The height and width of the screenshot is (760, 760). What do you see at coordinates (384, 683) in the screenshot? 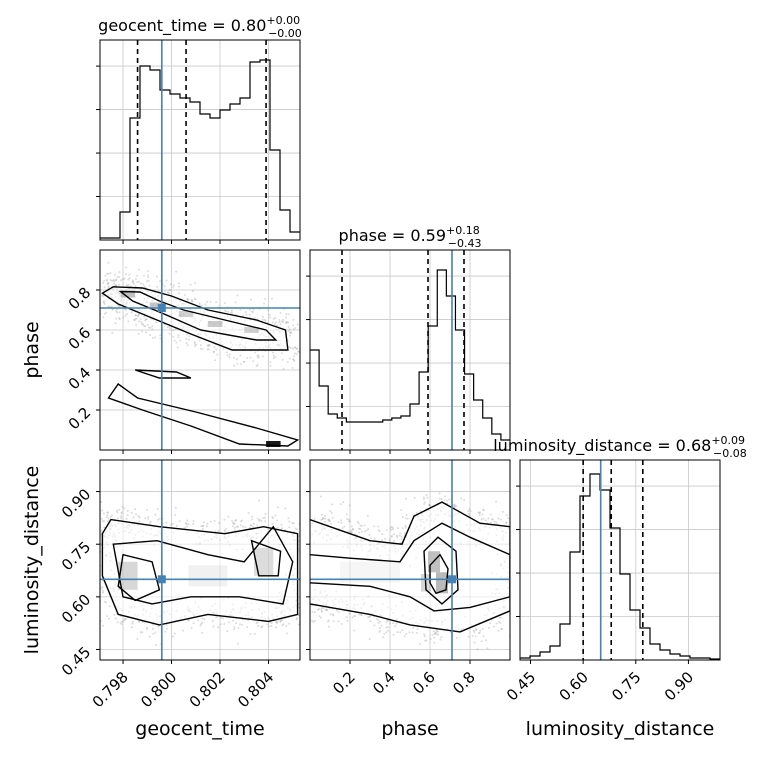
I see `x-tick-label: 0.4` at bounding box center [384, 683].